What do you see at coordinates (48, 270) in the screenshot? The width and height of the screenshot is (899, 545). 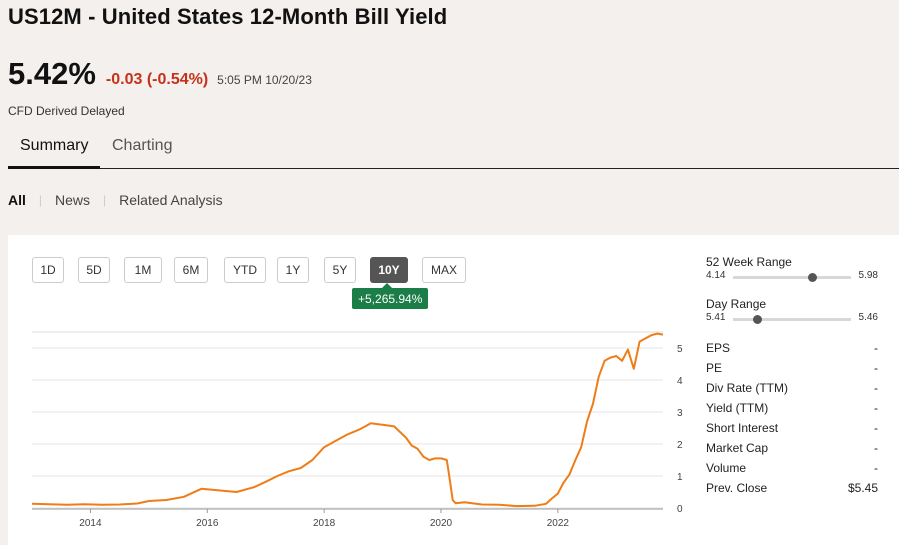 I see `range-button-1d: 1D` at bounding box center [48, 270].